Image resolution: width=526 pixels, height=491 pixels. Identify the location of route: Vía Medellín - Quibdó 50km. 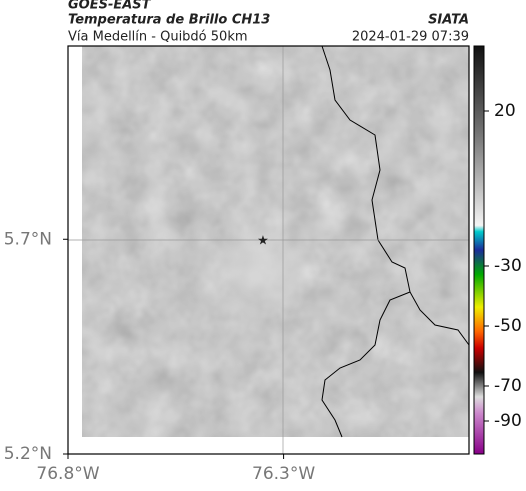
(158, 37).